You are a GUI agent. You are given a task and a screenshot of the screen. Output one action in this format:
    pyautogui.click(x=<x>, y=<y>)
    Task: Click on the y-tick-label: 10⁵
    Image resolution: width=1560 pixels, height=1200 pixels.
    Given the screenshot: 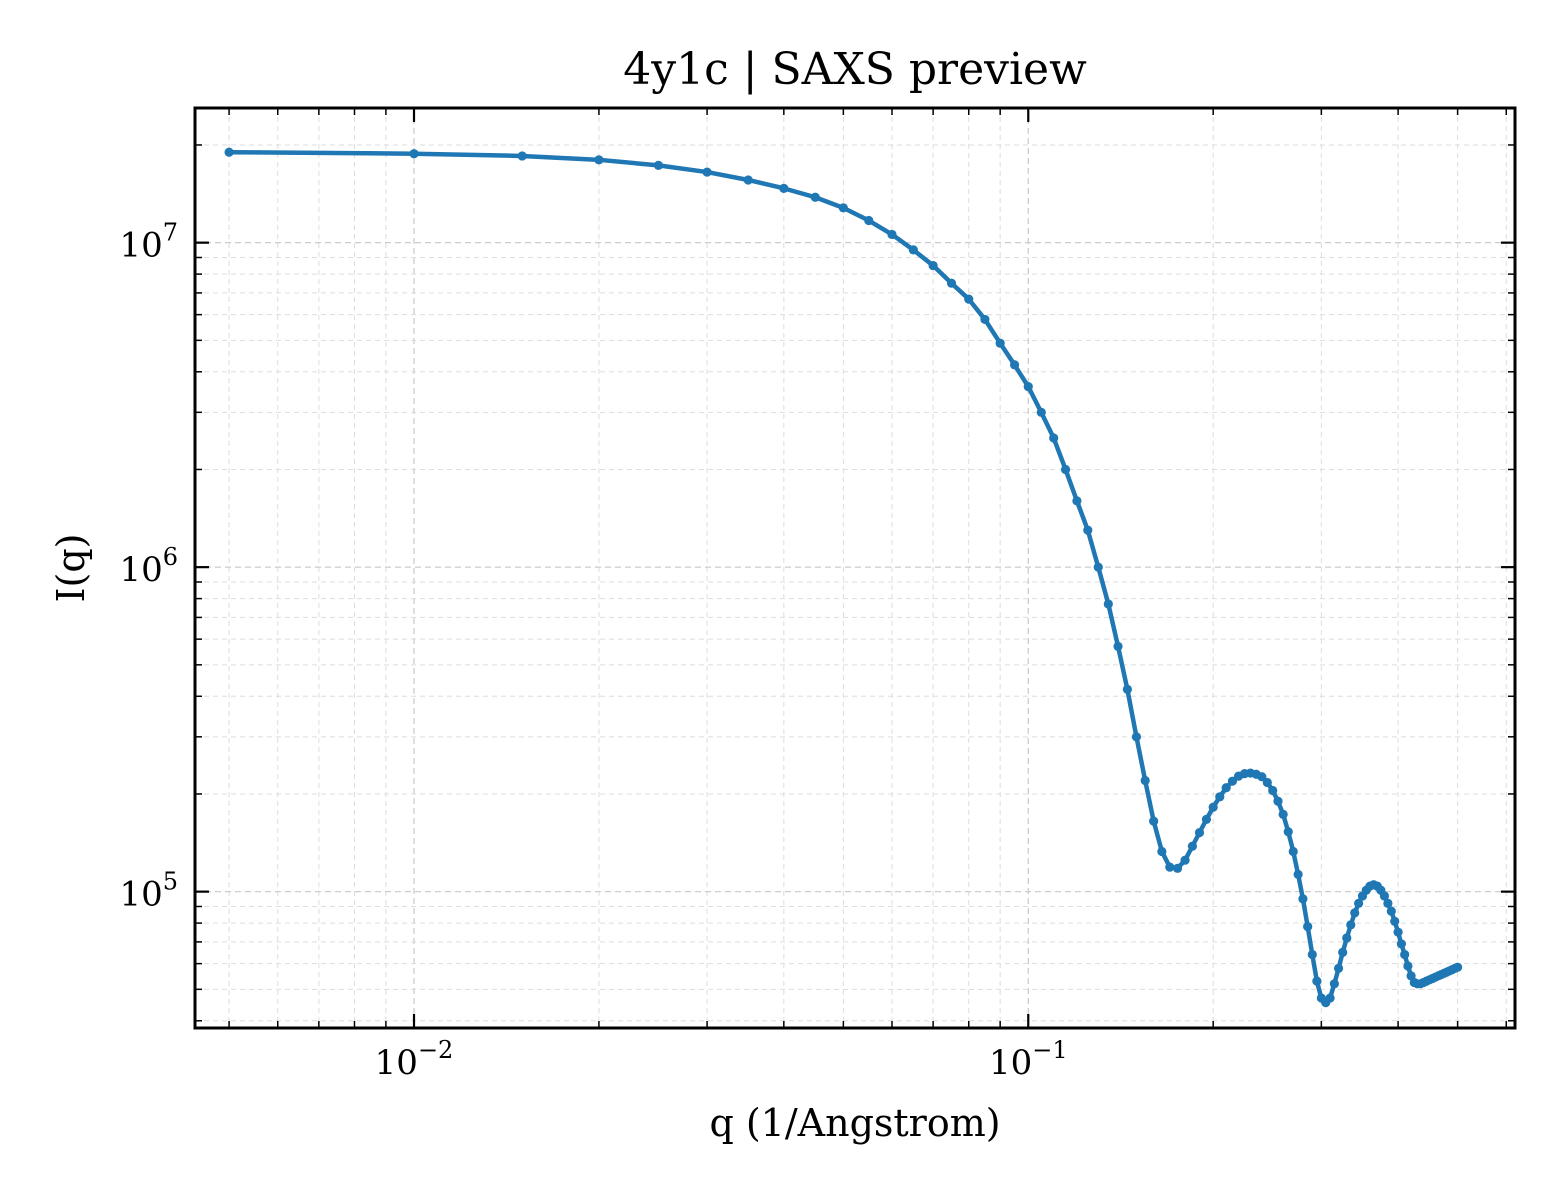 What is the action you would take?
    pyautogui.click(x=148, y=891)
    